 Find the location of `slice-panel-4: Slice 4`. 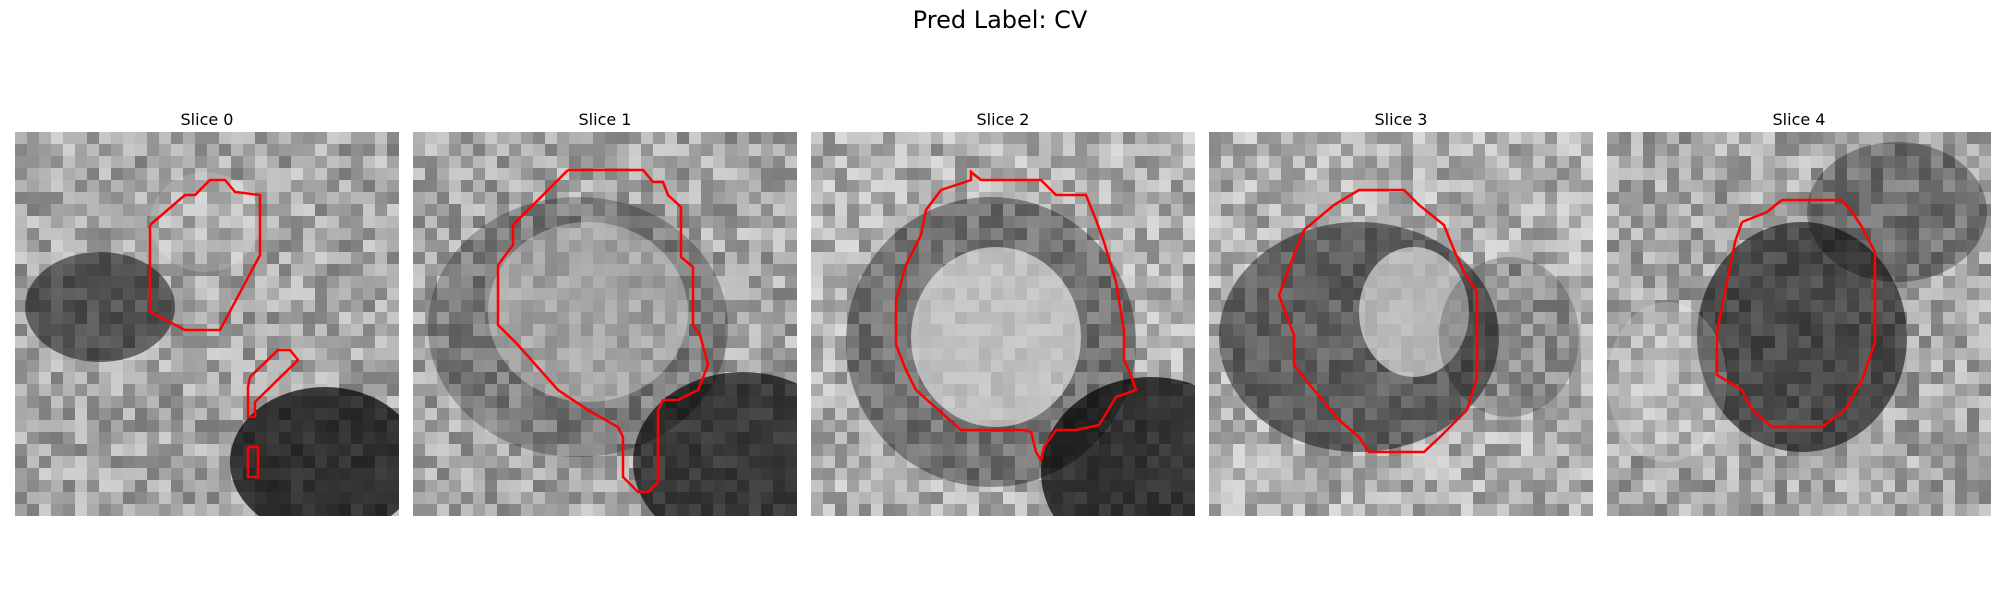

slice-panel-4: Slice 4 is located at coordinates (1799, 312).